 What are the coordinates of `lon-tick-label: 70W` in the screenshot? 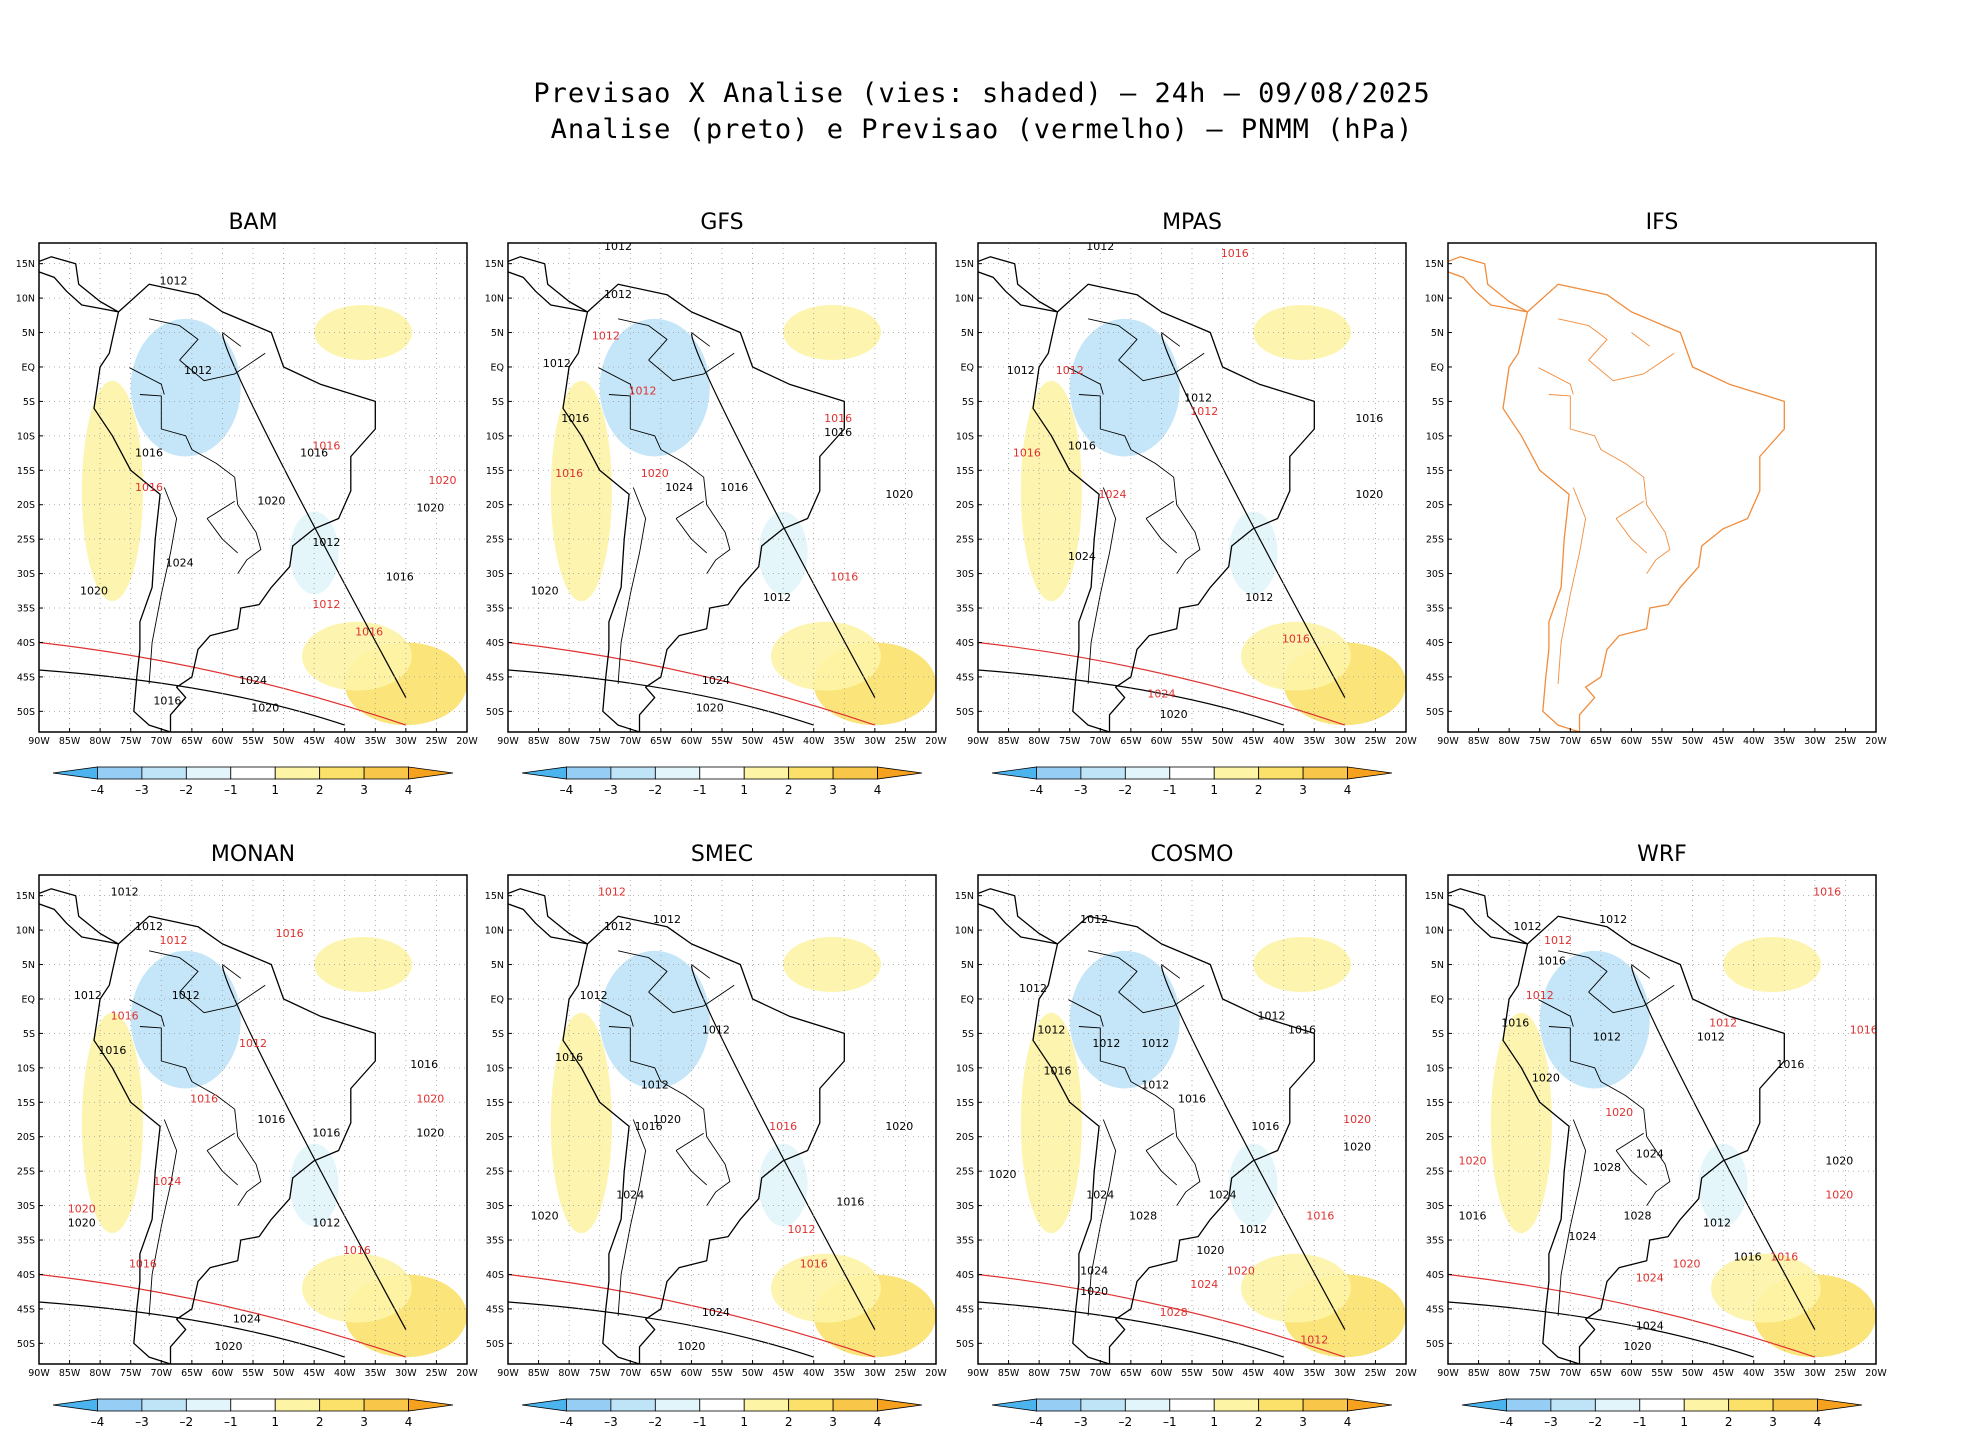 It's located at (631, 1373).